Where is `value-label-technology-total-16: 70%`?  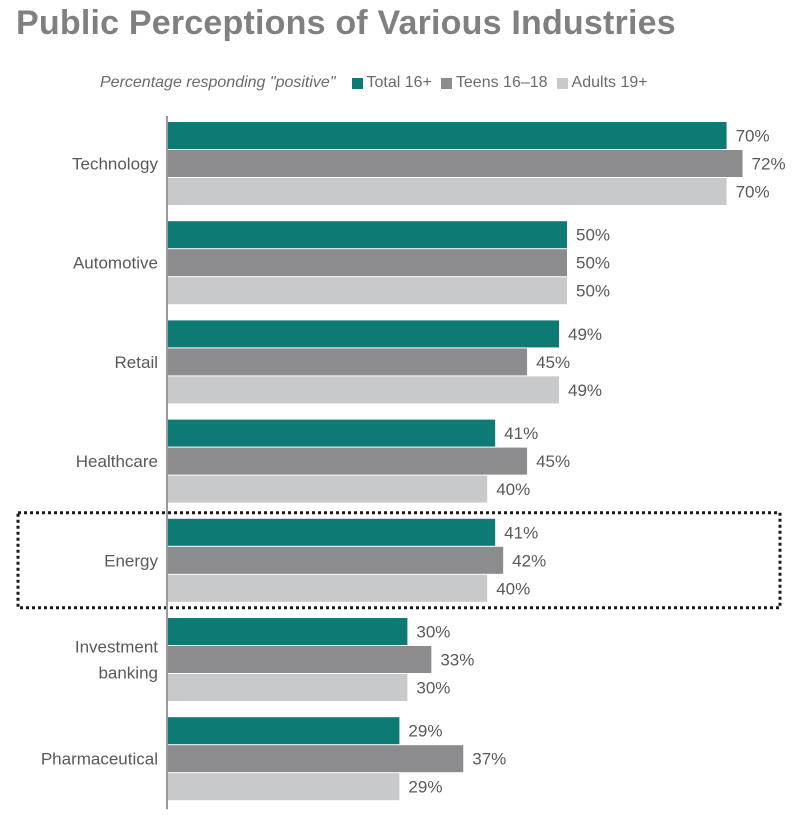
value-label-technology-total-16: 70% is located at coordinates (753, 136).